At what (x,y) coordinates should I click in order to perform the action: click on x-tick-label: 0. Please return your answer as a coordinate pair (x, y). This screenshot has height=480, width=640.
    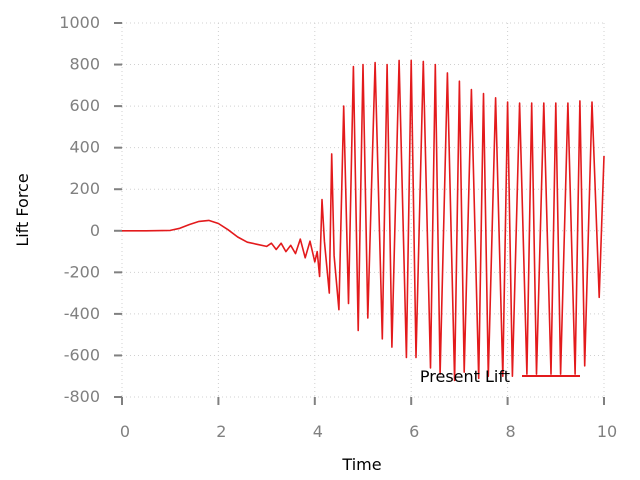
    Looking at the image, I should click on (125, 431).